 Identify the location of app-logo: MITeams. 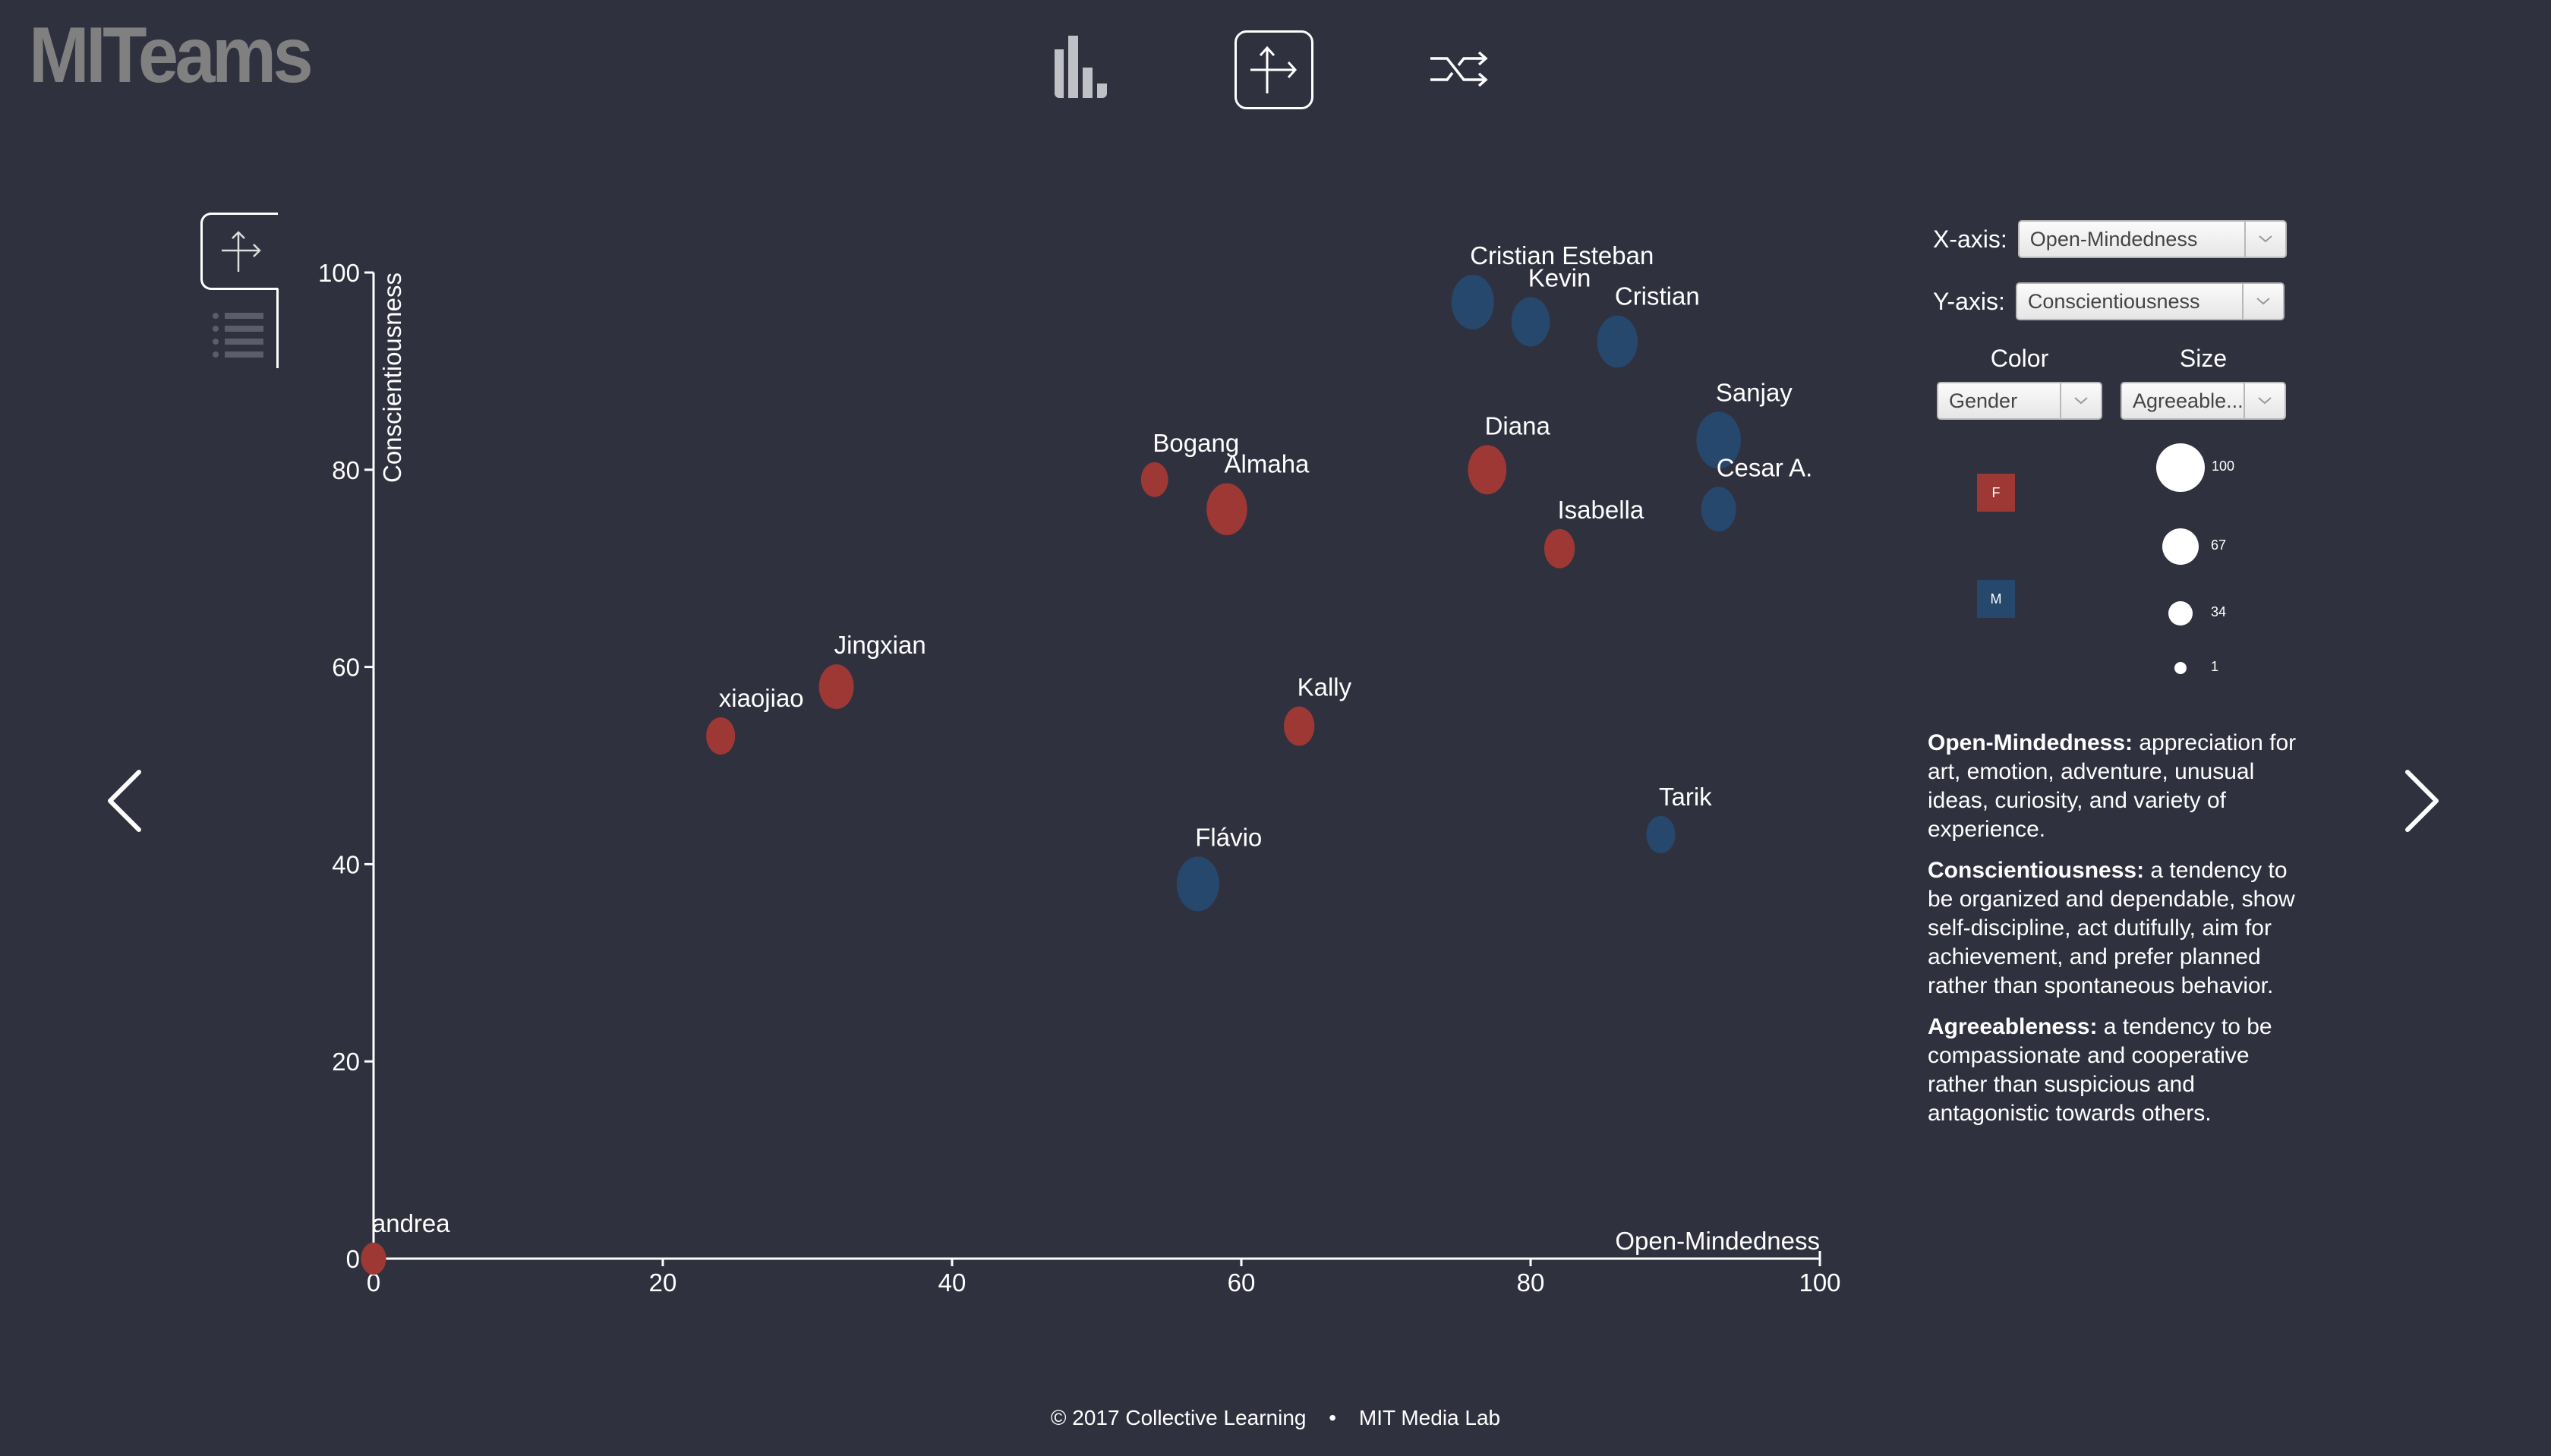
(171, 55).